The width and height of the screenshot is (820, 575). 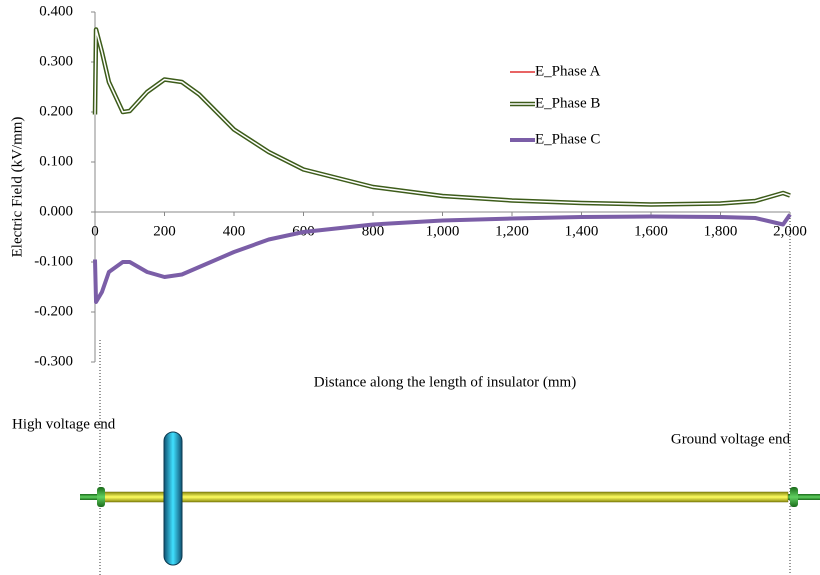 What do you see at coordinates (567, 103) in the screenshot?
I see `legend-label: E_Phase B` at bounding box center [567, 103].